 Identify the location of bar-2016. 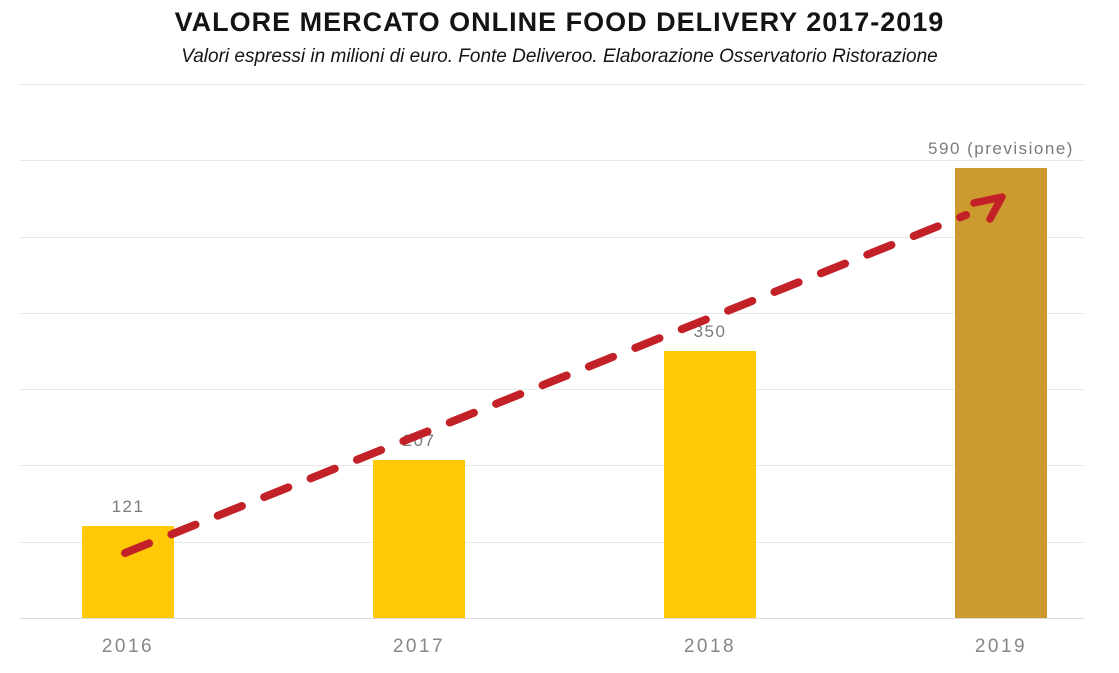
(128, 571).